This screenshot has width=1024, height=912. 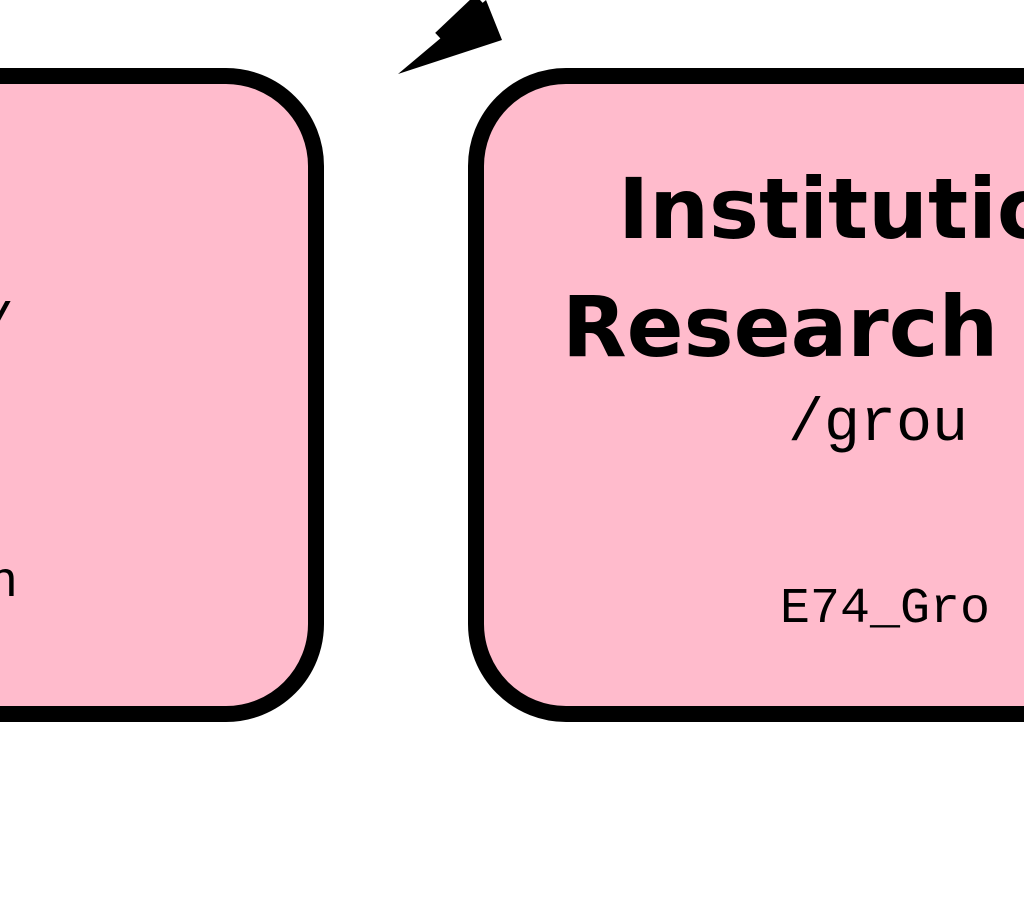 What do you see at coordinates (878, 425) in the screenshot?
I see `node-right-path: /grou` at bounding box center [878, 425].